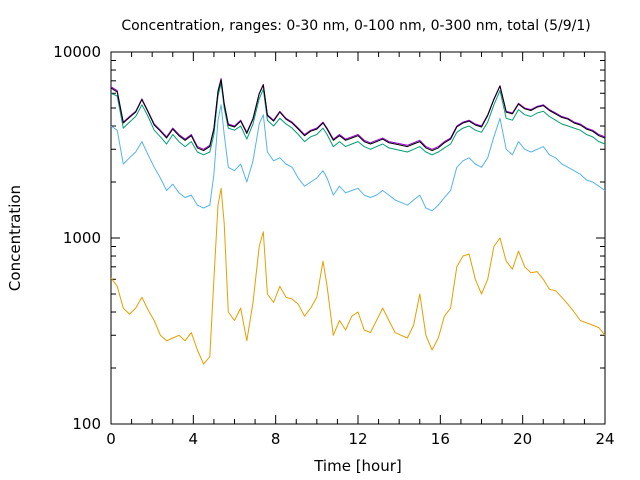 The width and height of the screenshot is (640, 480). I want to click on y-tick-label: 100, so click(86, 424).